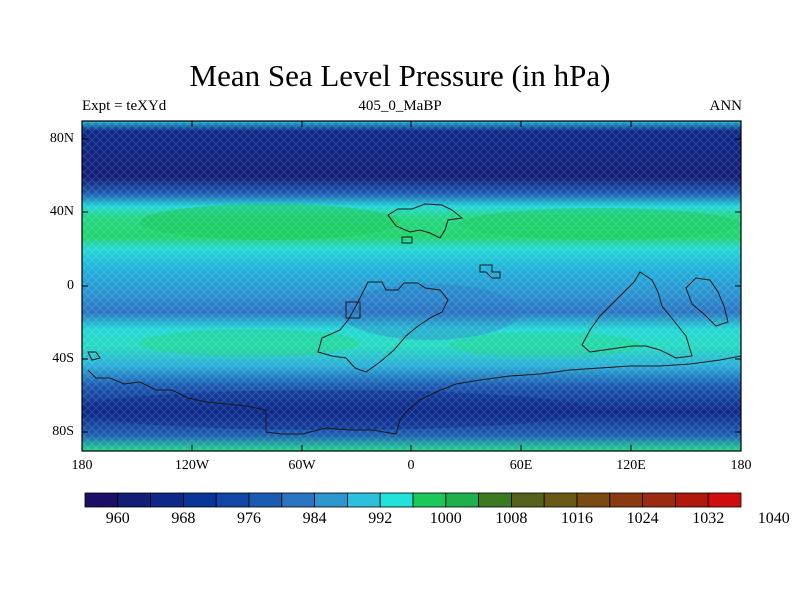  What do you see at coordinates (314, 518) in the screenshot?
I see `colorbar-label: 984` at bounding box center [314, 518].